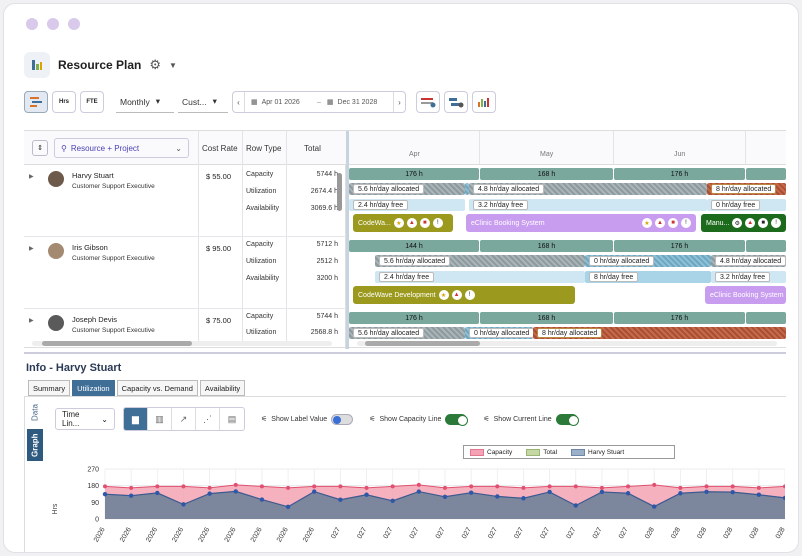 This screenshot has height=556, width=802. What do you see at coordinates (347, 240) in the screenshot?
I see `panel-splitter` at bounding box center [347, 240].